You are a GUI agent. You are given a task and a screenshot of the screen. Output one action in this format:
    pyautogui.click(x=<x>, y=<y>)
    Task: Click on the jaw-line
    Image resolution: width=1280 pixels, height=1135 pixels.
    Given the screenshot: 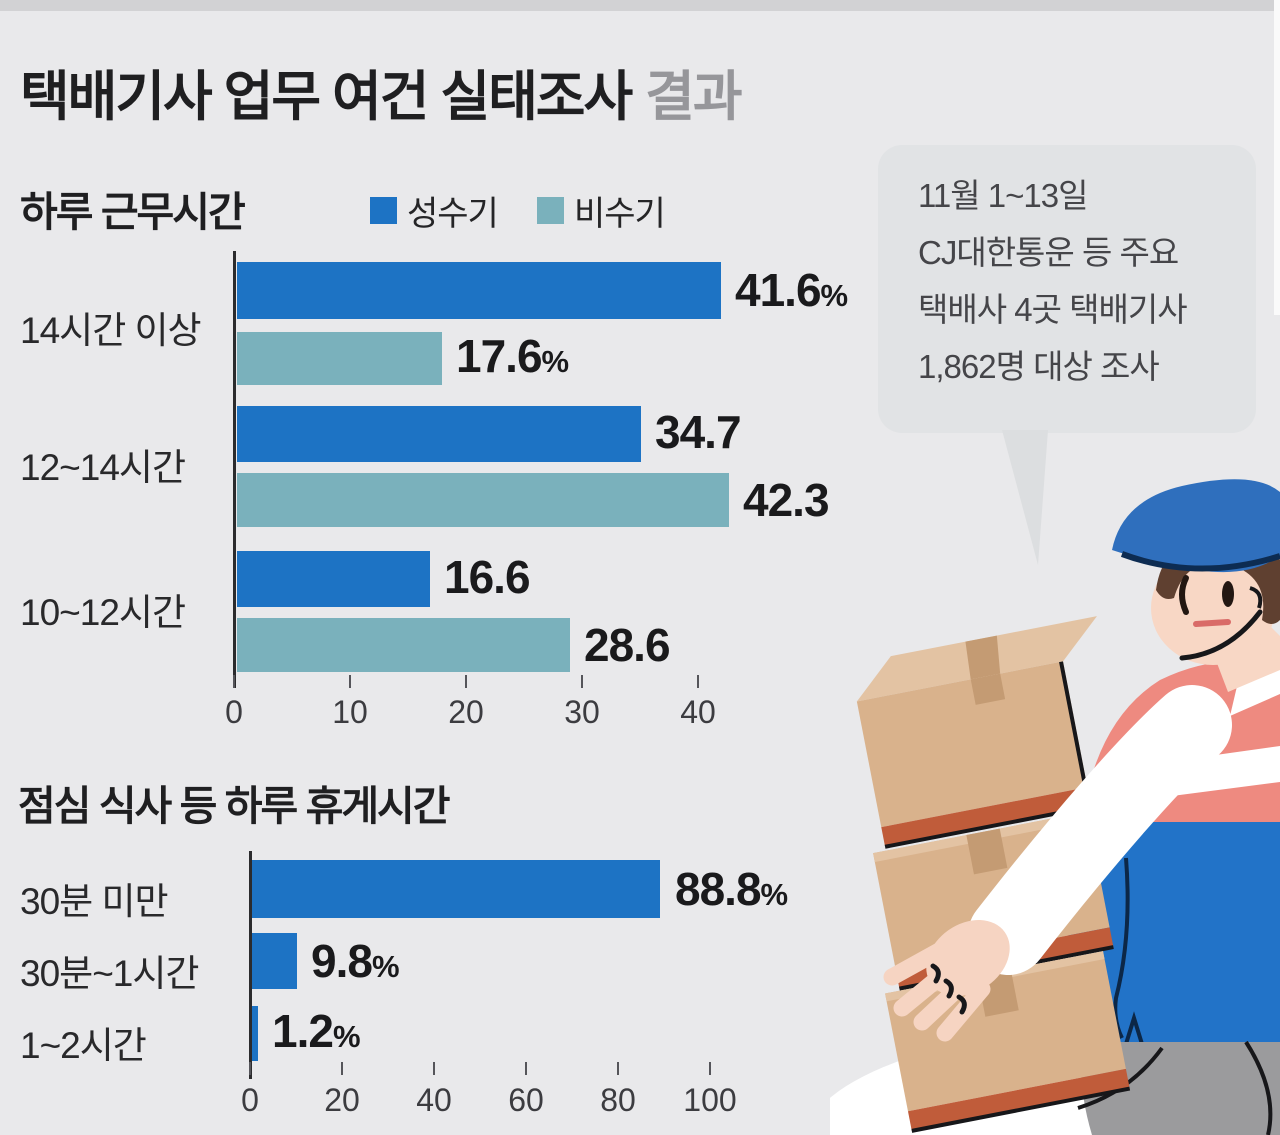 What is the action you would take?
    pyautogui.click(x=1221, y=635)
    